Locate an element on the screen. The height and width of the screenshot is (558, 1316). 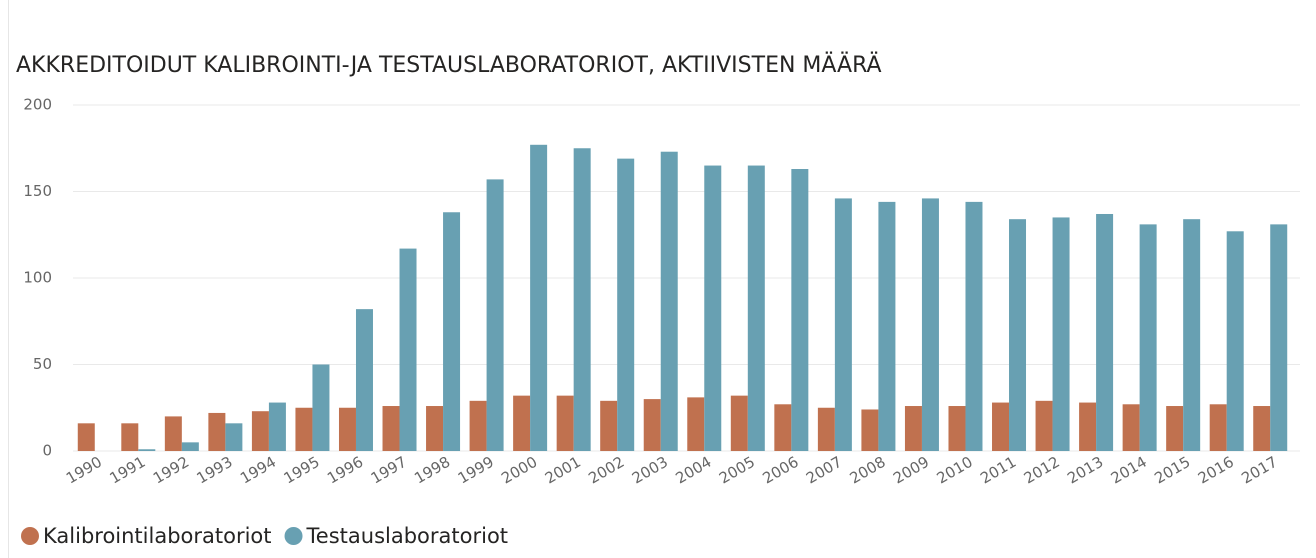
y-tick-label: 100 is located at coordinates (37, 278).